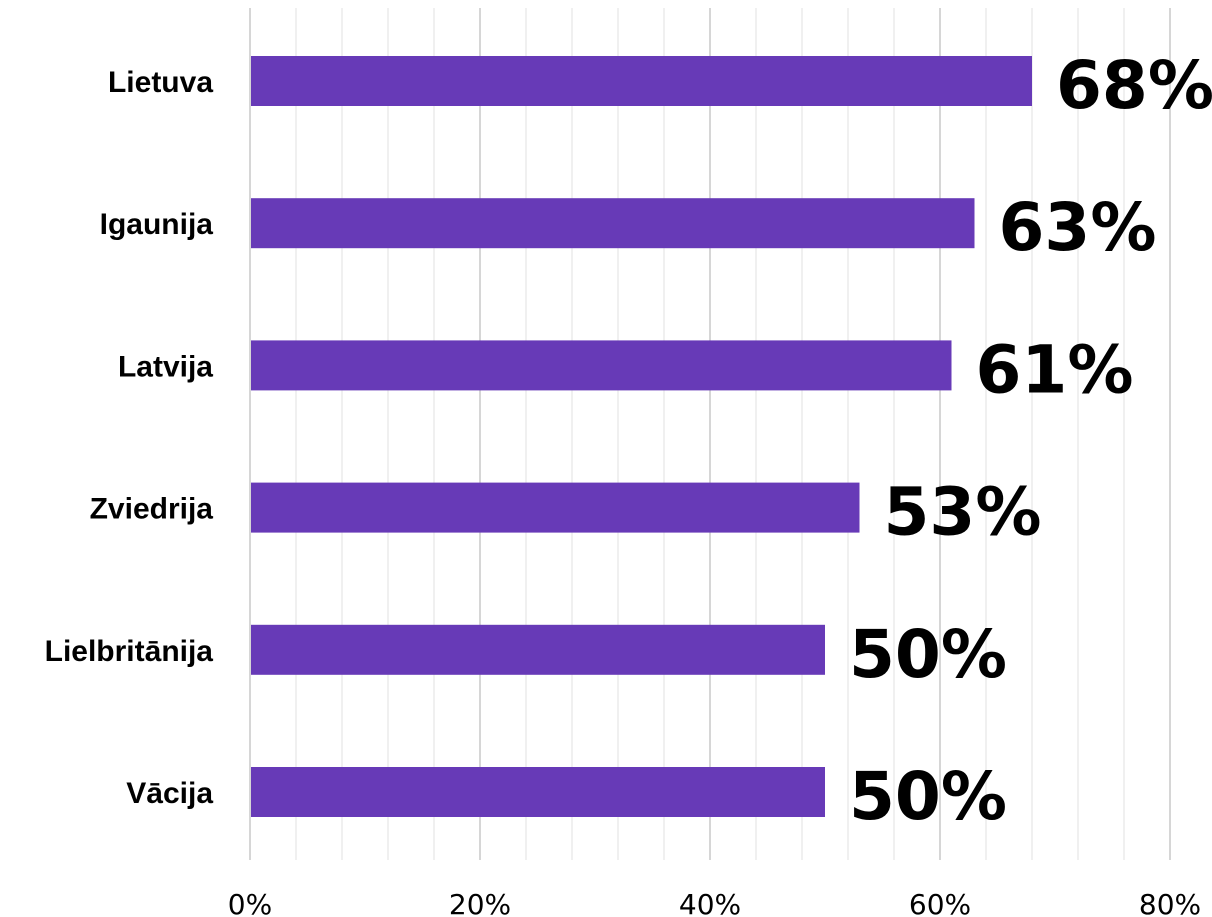  Describe the element at coordinates (165, 366) in the screenshot. I see `category-label: Latvija` at that location.